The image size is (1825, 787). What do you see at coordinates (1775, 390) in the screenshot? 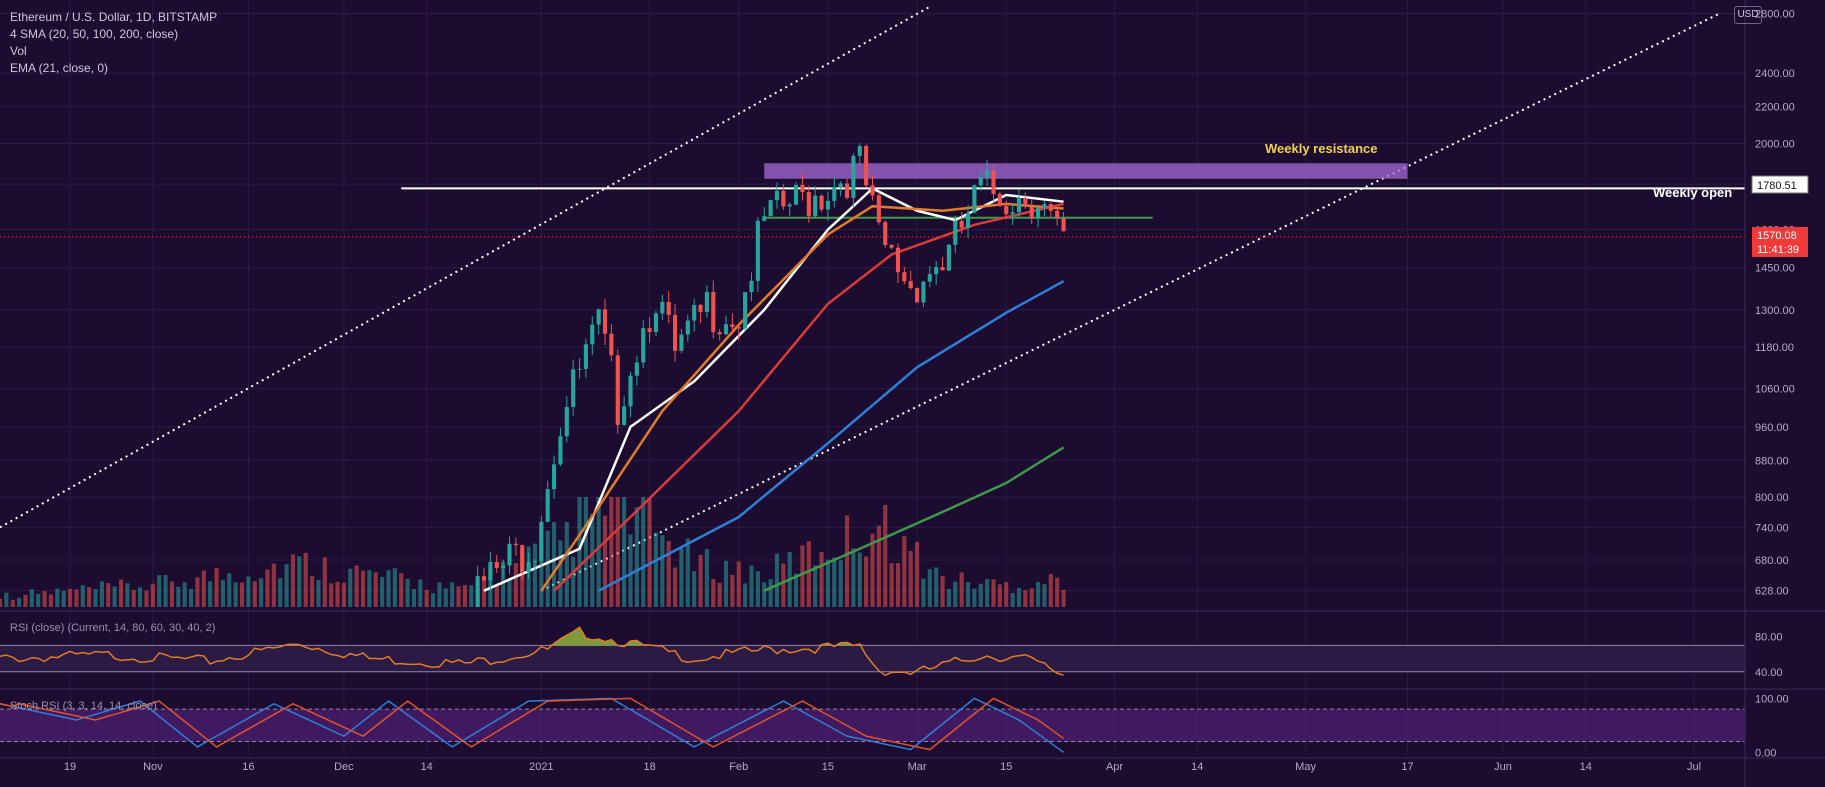
I see `price-tick-label: 1060.00` at bounding box center [1775, 390].